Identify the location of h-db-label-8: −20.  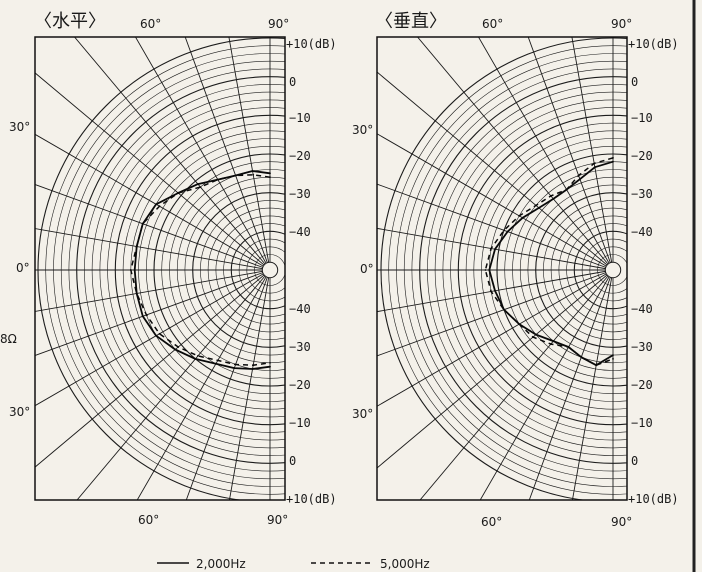
(300, 385).